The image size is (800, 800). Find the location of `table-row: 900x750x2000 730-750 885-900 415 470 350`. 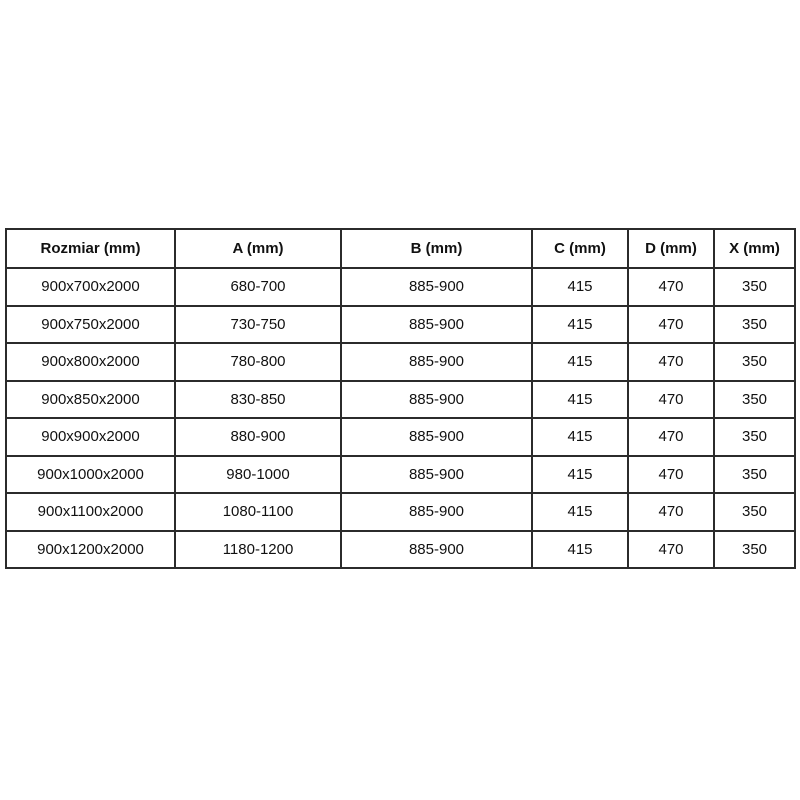

table-row: 900x750x2000 730-750 885-900 415 470 350 is located at coordinates (400, 324).